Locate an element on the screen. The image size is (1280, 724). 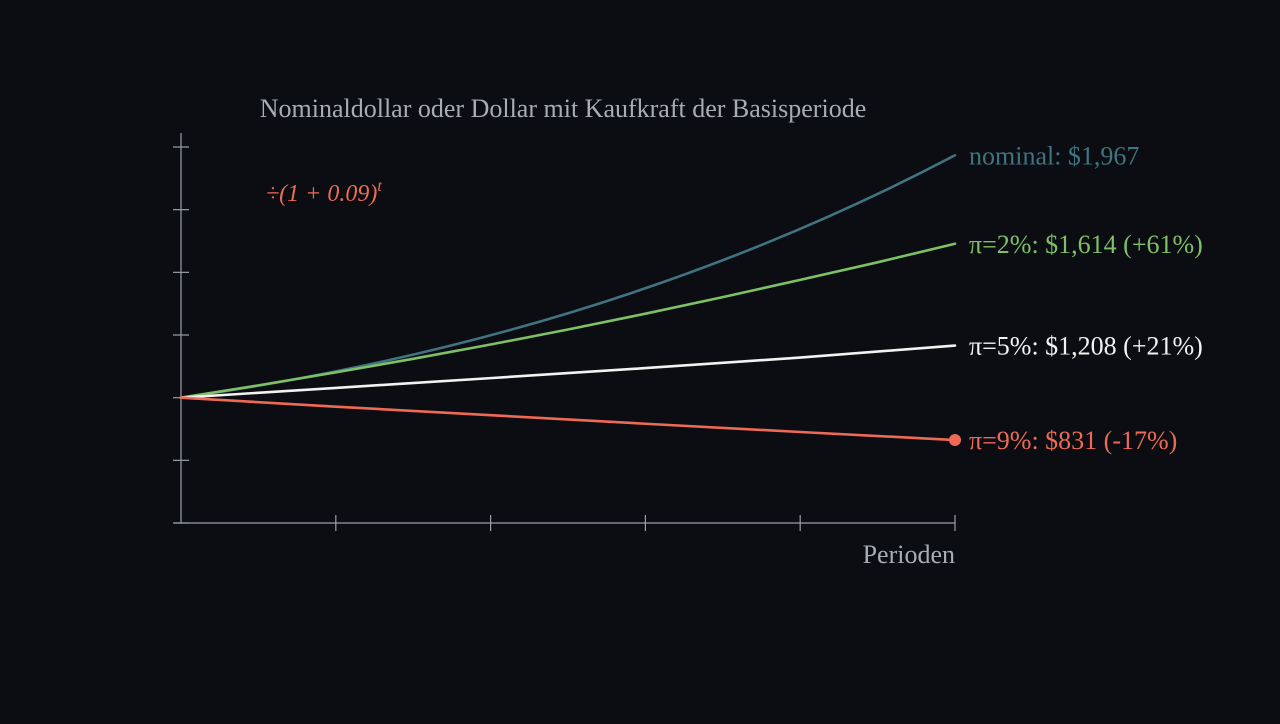
series-line-pi2 is located at coordinates (568, 320).